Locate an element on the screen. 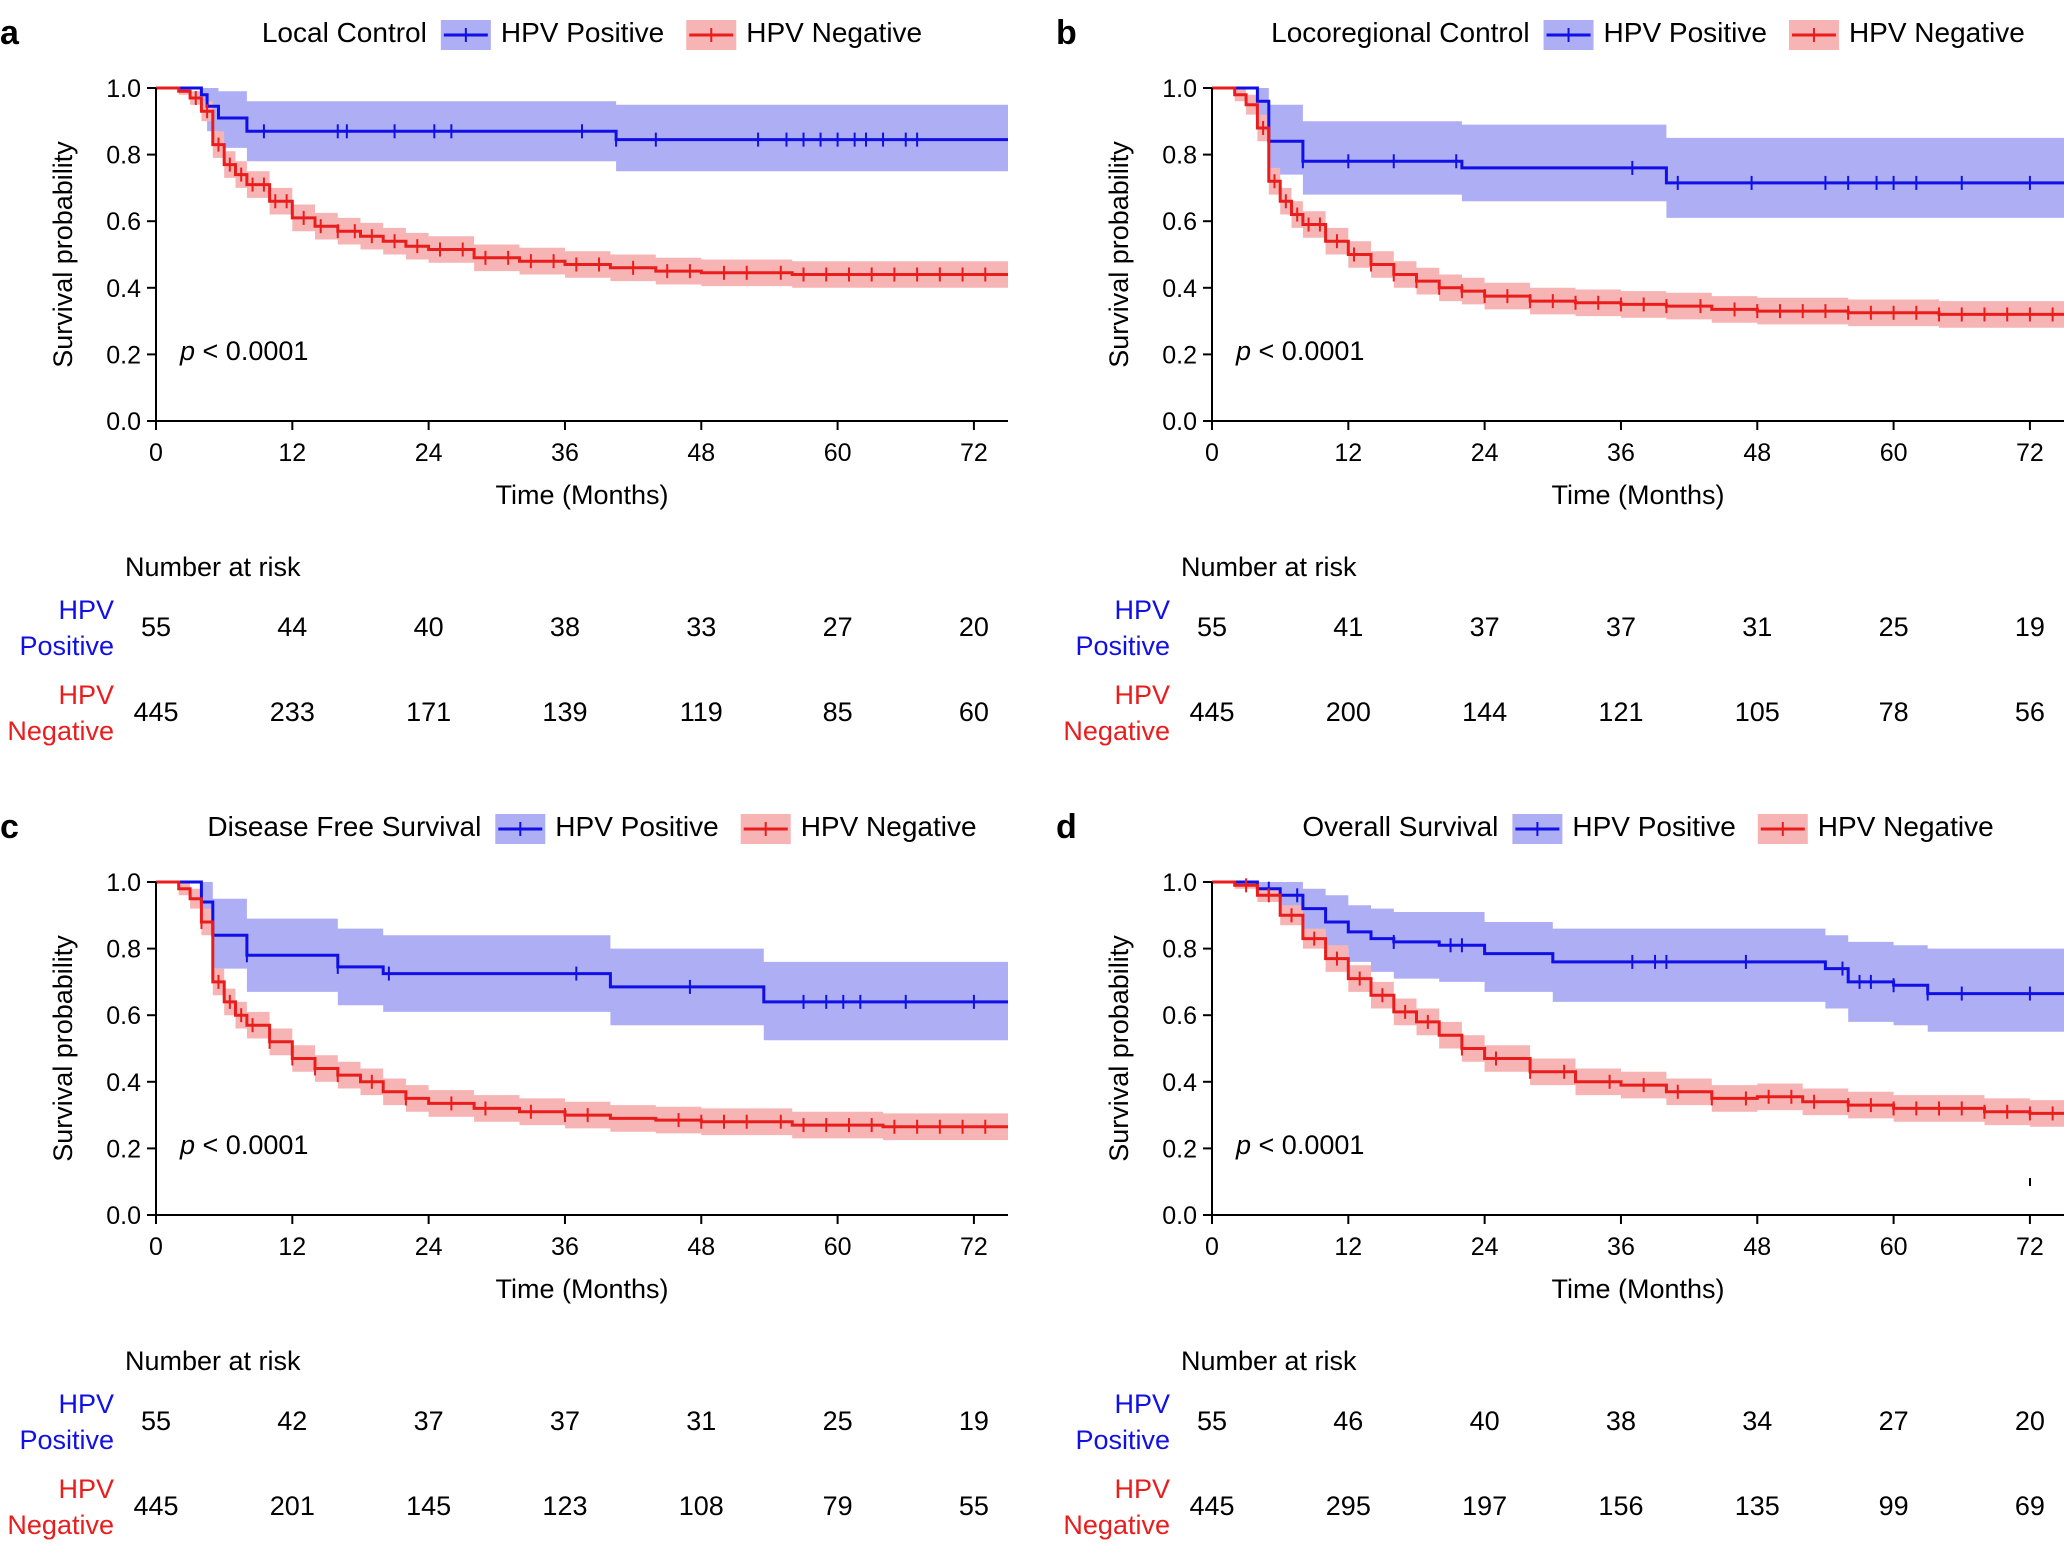 This screenshot has width=2064, height=1555. risk-count-hpv-negative: 55 is located at coordinates (974, 1506).